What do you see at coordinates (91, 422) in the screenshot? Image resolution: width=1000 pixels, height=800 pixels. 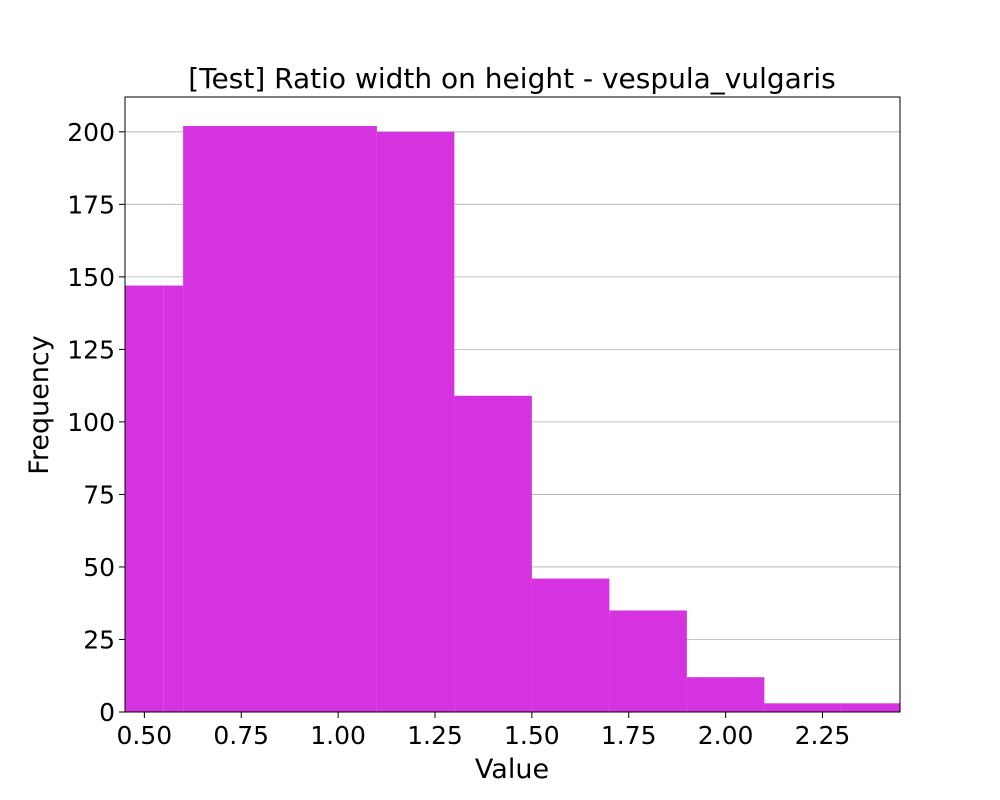 I see `y-tick-label: 100` at bounding box center [91, 422].